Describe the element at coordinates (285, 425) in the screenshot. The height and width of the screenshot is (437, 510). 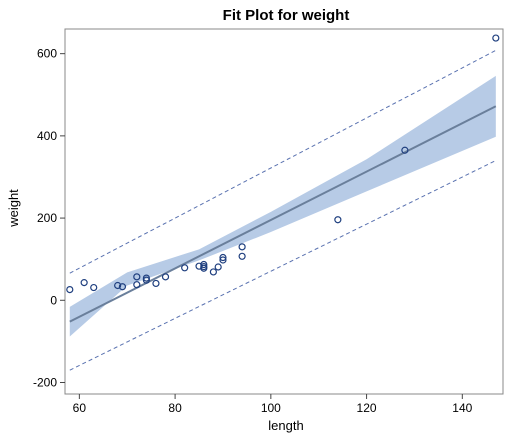
I see `x-axis-label: length` at that location.